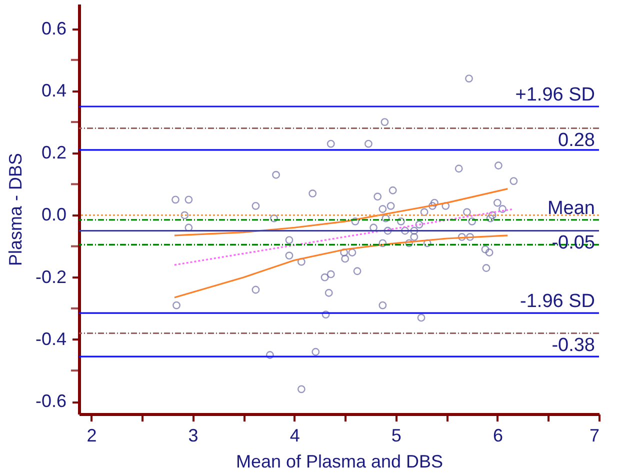 This screenshot has height=475, width=624. What do you see at coordinates (295, 436) in the screenshot?
I see `x-tick-label: 4` at bounding box center [295, 436].